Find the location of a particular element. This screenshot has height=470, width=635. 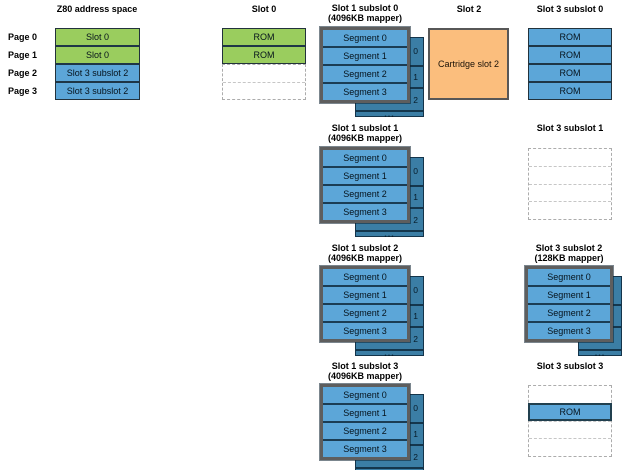

slot3-subslot0-rom-row-3: ROM is located at coordinates (570, 90).